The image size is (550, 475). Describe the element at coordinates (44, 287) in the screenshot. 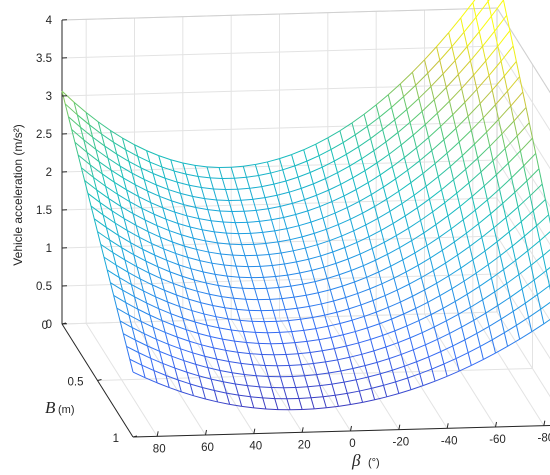

I see `z-tick-label: 0.5` at that location.